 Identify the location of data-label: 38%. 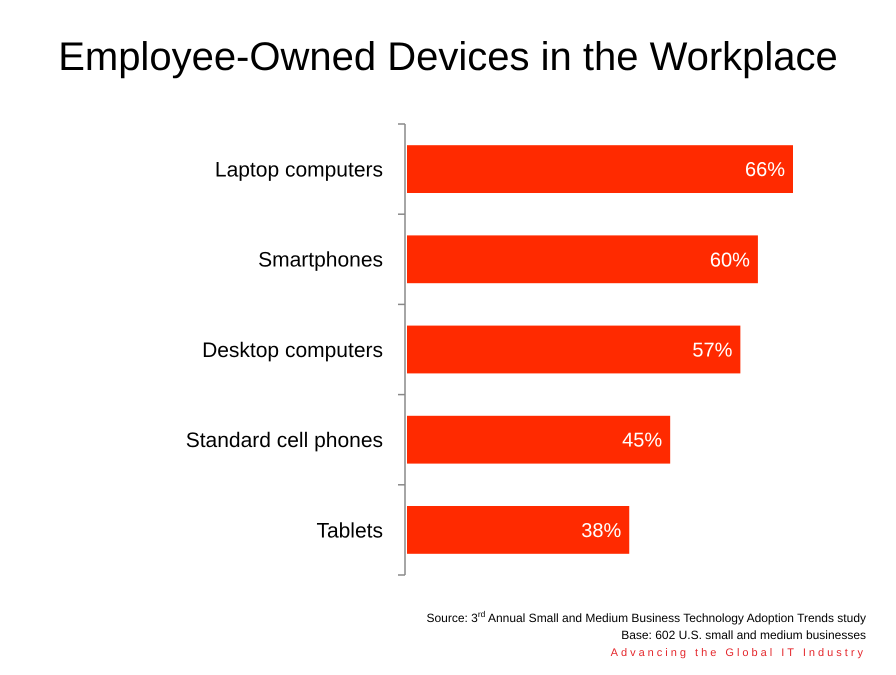
(601, 531).